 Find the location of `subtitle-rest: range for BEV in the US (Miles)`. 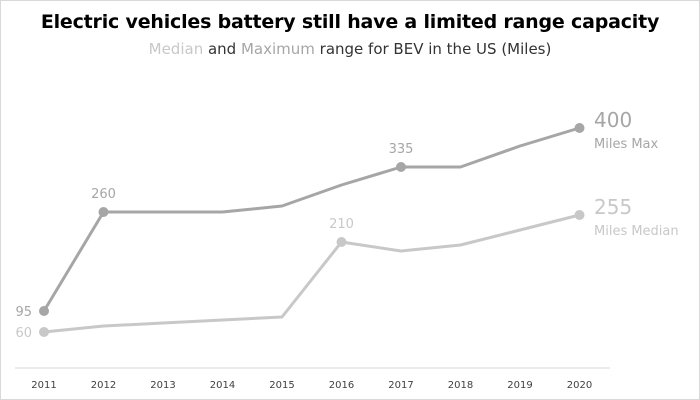

subtitle-rest: range for BEV in the US (Miles) is located at coordinates (433, 49).